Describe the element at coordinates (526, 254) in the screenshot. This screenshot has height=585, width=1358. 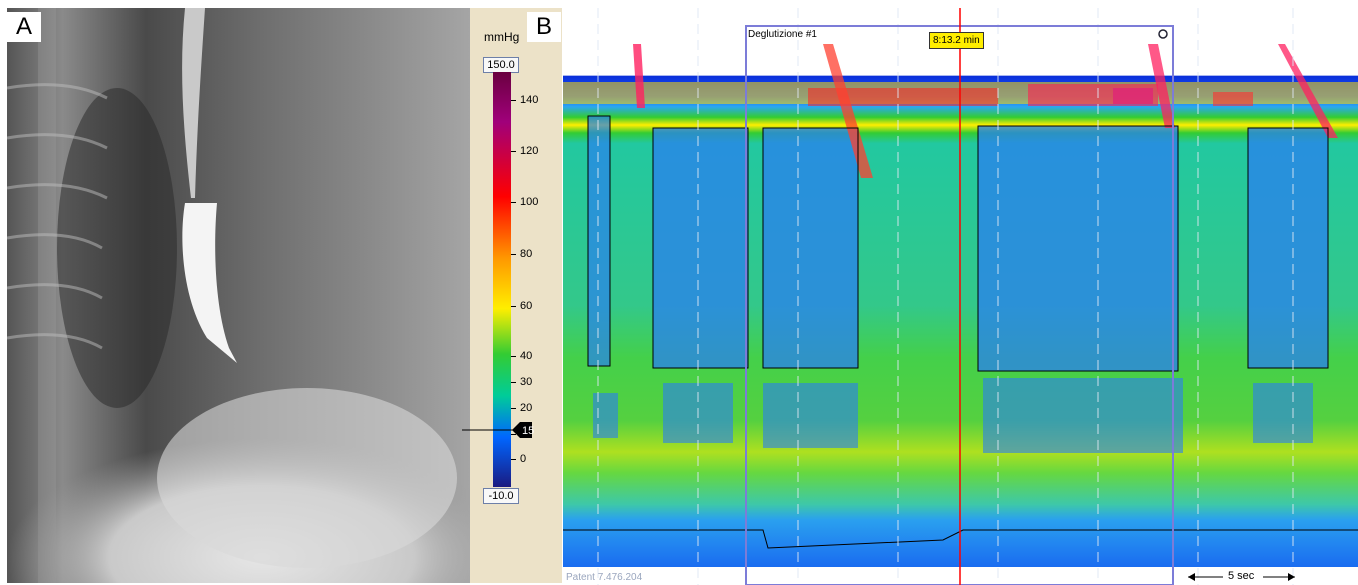
I see `colorbar-tick-label: 80` at that location.